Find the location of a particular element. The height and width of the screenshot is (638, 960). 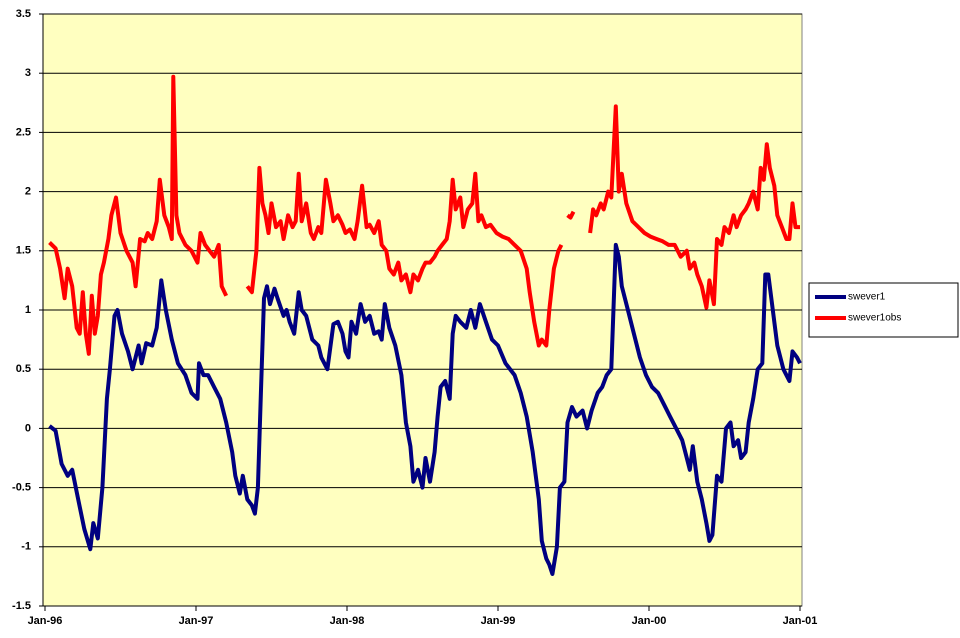

y-tick-label: 0 is located at coordinates (28, 428).